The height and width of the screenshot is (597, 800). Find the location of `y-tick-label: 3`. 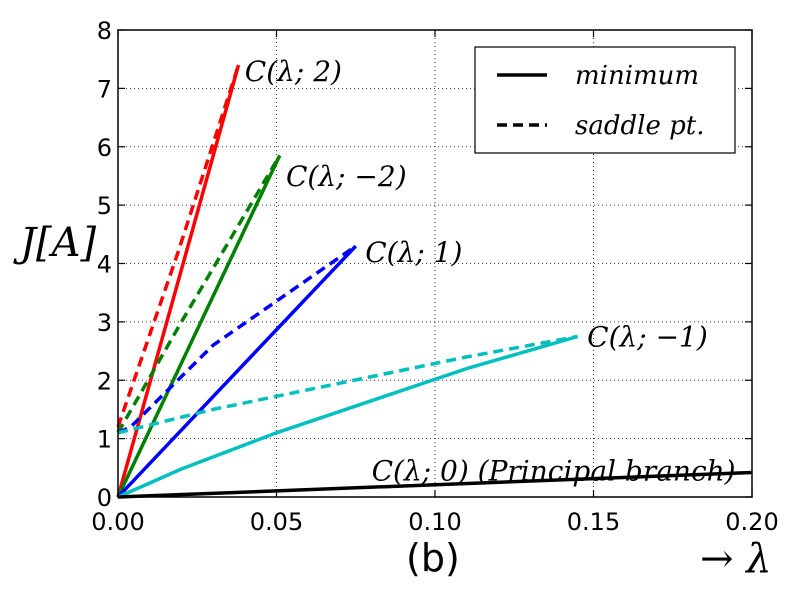

y-tick-label: 3 is located at coordinates (104, 323).